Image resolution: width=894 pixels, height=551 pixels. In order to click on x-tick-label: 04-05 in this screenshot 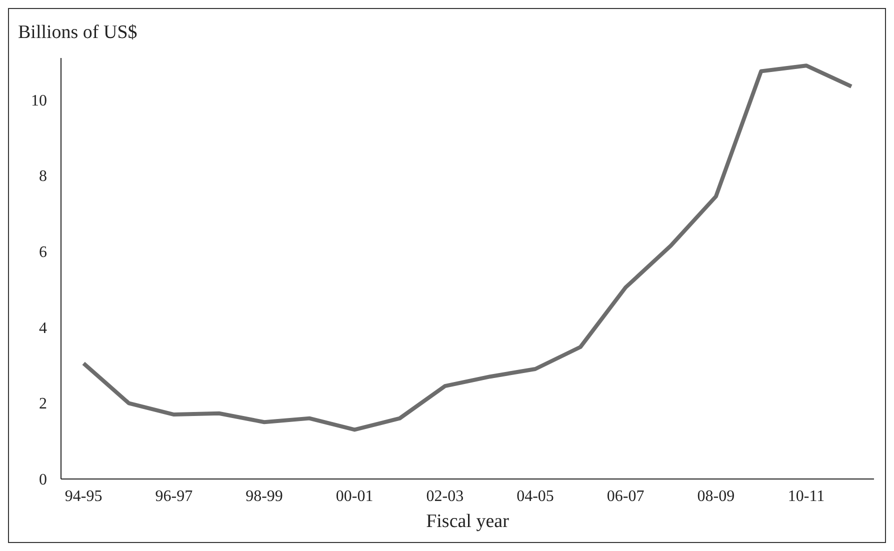, I will do `click(535, 496)`.